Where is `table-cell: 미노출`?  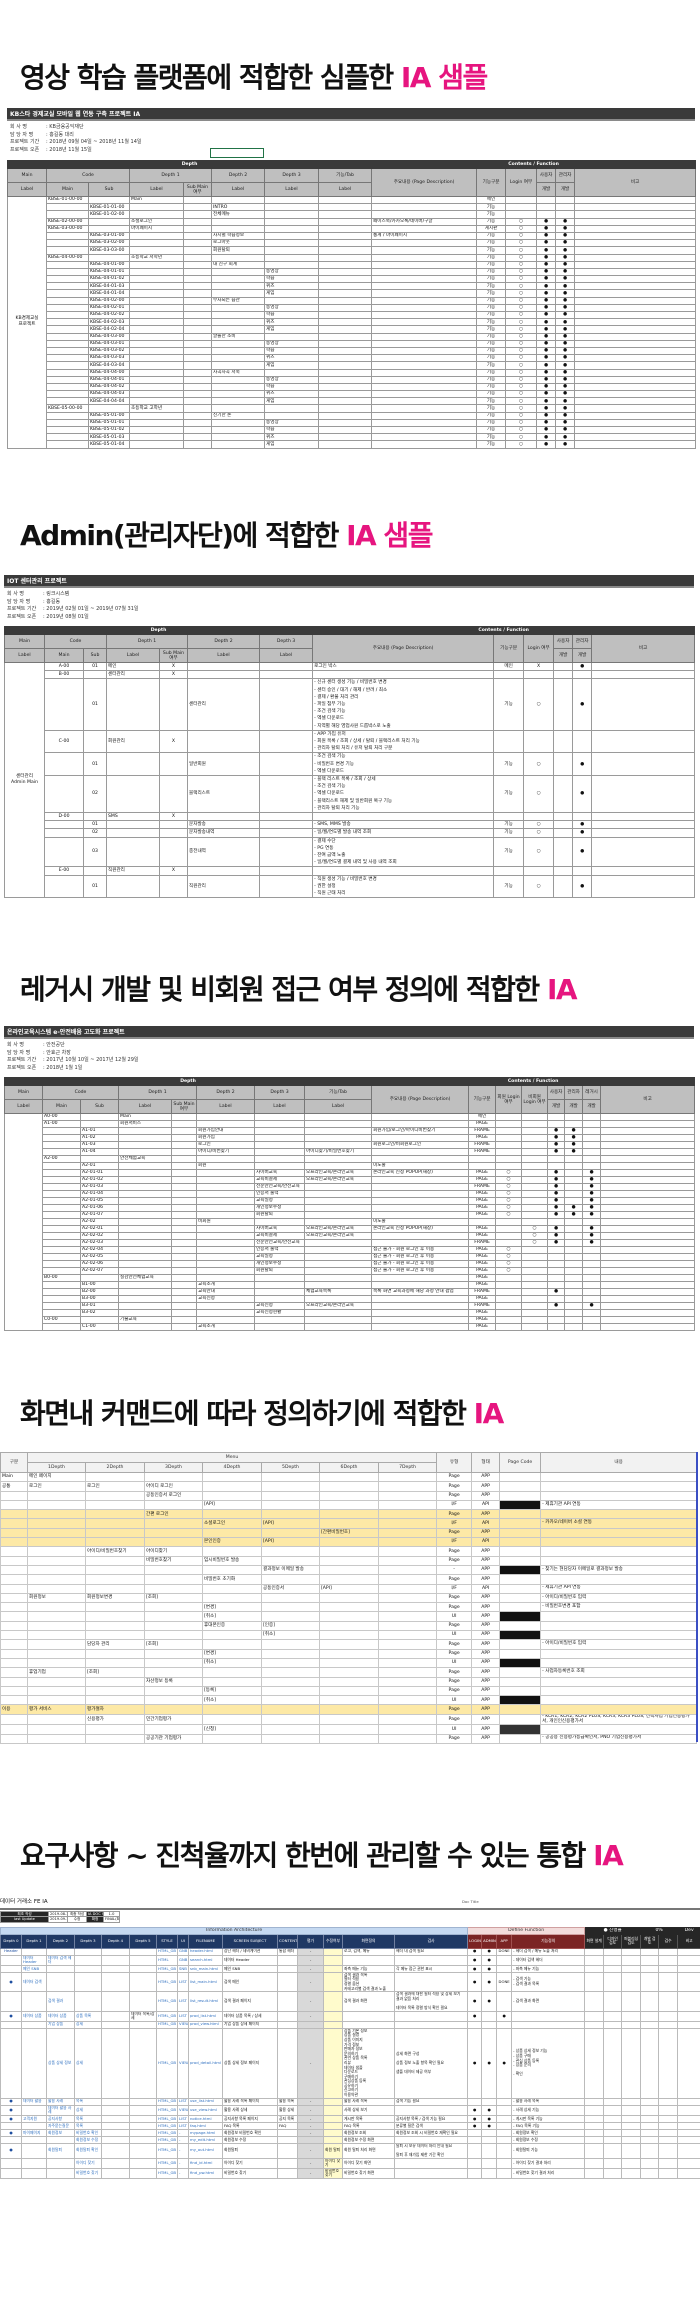 table-cell: 미노출 is located at coordinates (420, 1222).